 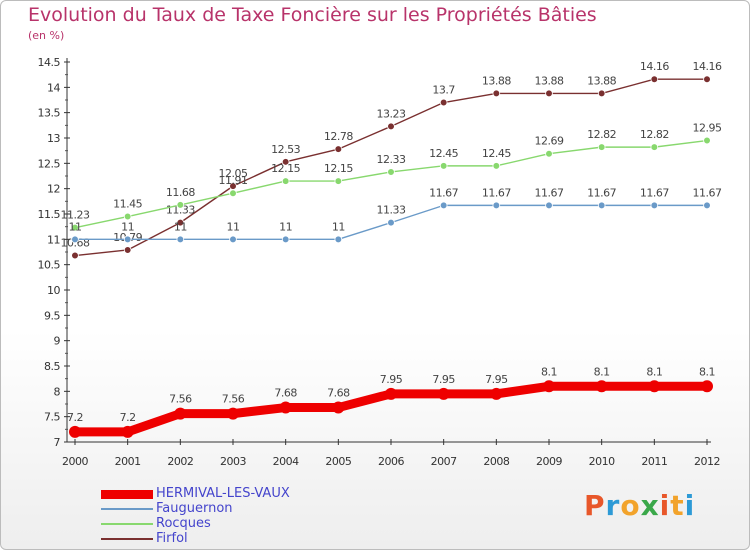 I want to click on y-tick-label: 10, so click(x=53, y=290).